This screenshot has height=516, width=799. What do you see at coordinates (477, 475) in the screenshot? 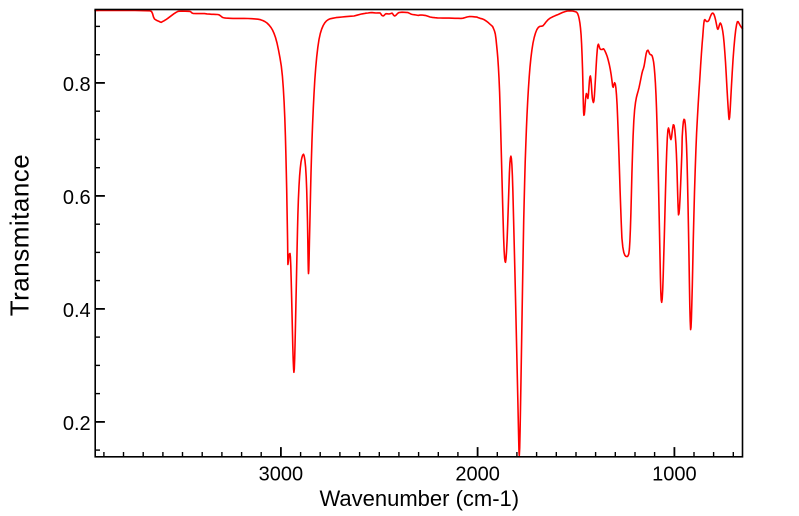
I see `svg-text: 2000` at bounding box center [477, 475].